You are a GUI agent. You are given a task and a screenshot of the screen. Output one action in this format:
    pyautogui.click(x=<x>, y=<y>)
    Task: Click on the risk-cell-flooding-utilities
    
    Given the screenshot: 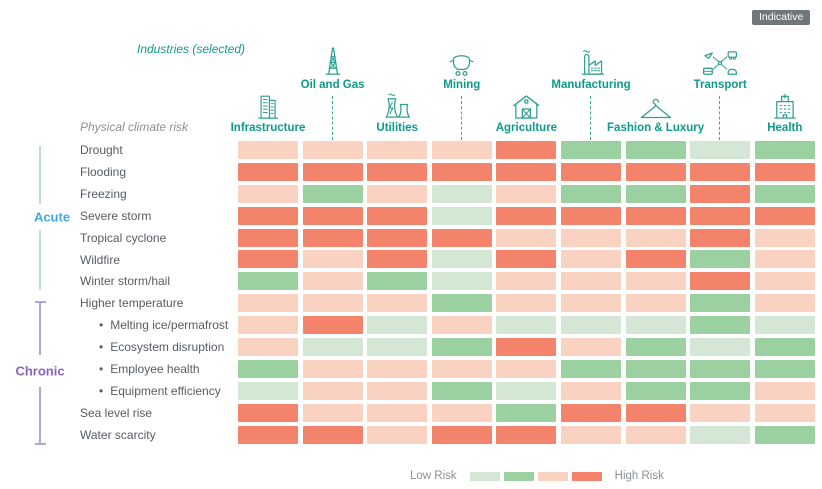 What is the action you would take?
    pyautogui.click(x=397, y=171)
    